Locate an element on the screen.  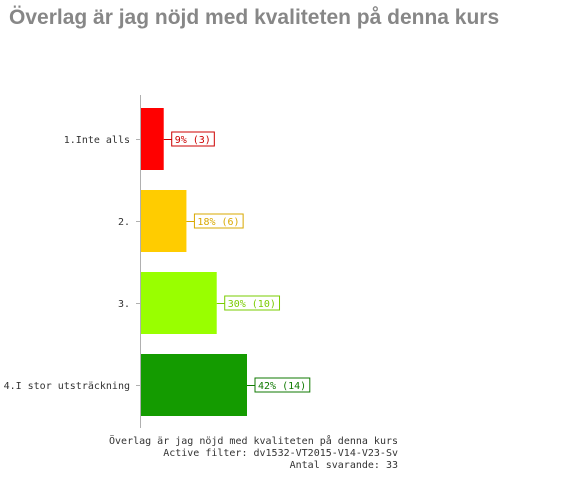
bars is located at coordinates (194, 262).